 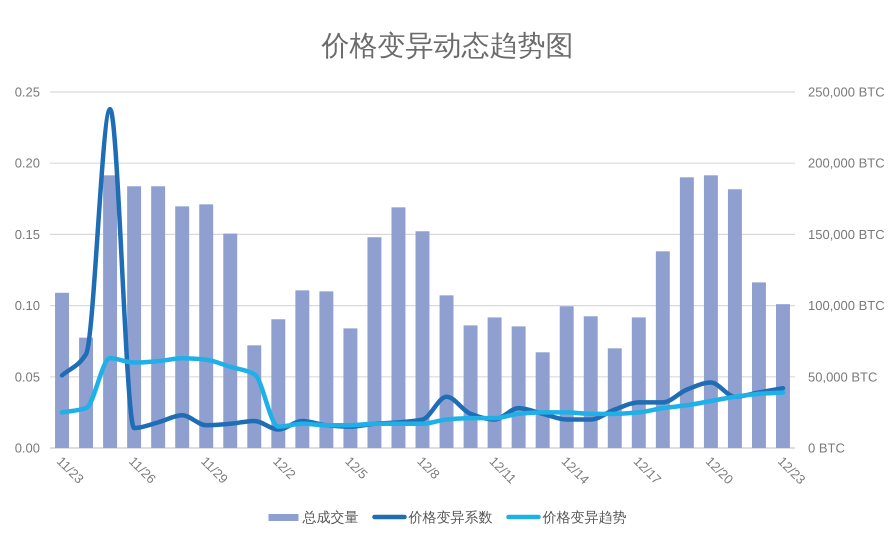 I want to click on y2-tick-label: 250,000 BTC, so click(x=846, y=92).